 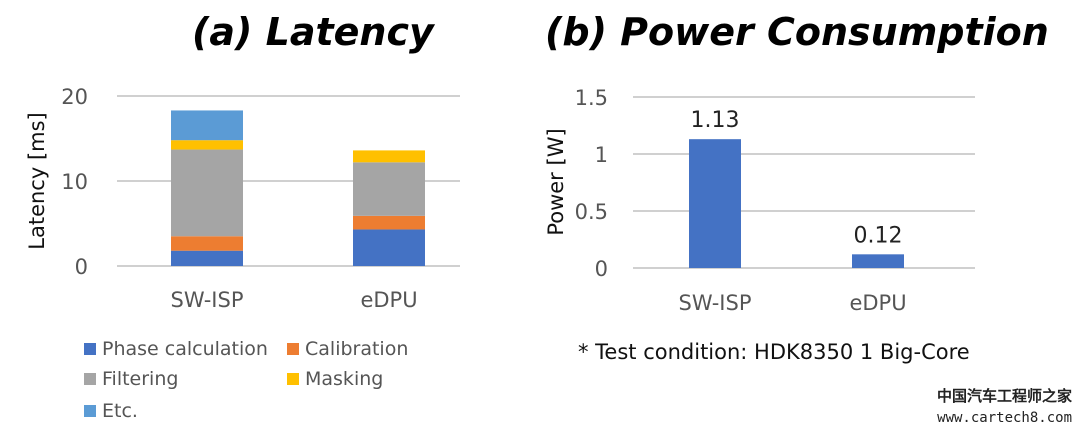 I want to click on test-condition-note: * Test condition: HDK8350 1 Big-Core, so click(x=774, y=352).